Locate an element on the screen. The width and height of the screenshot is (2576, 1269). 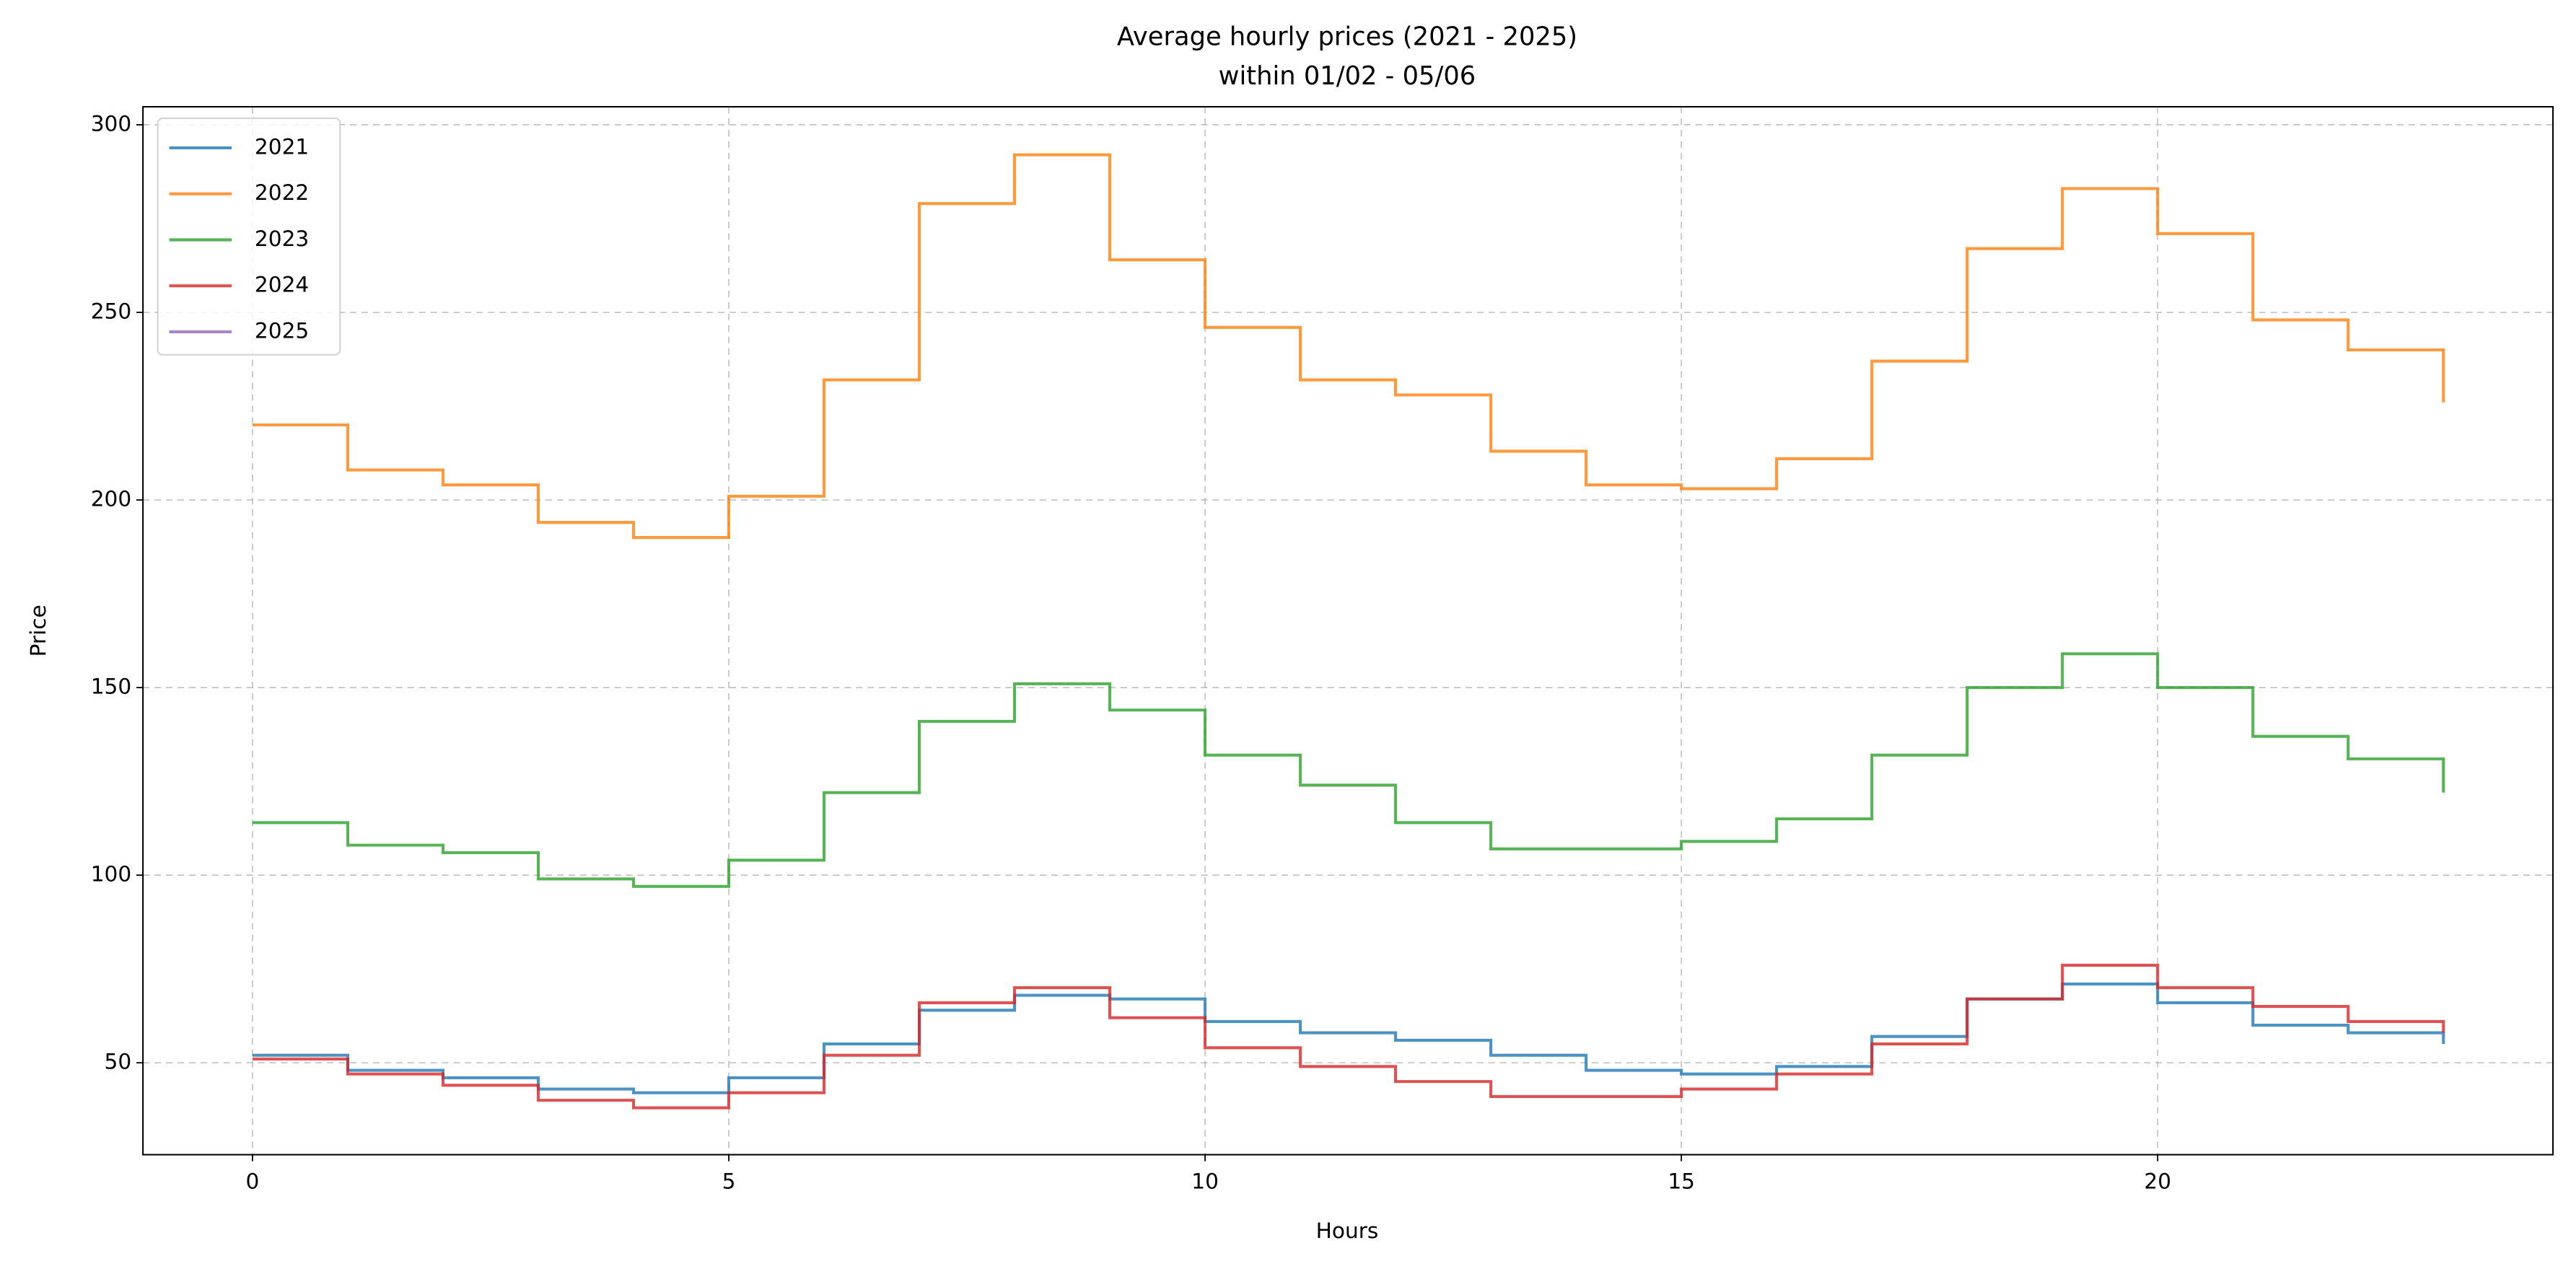
y-tick-label: 150 is located at coordinates (111, 687).